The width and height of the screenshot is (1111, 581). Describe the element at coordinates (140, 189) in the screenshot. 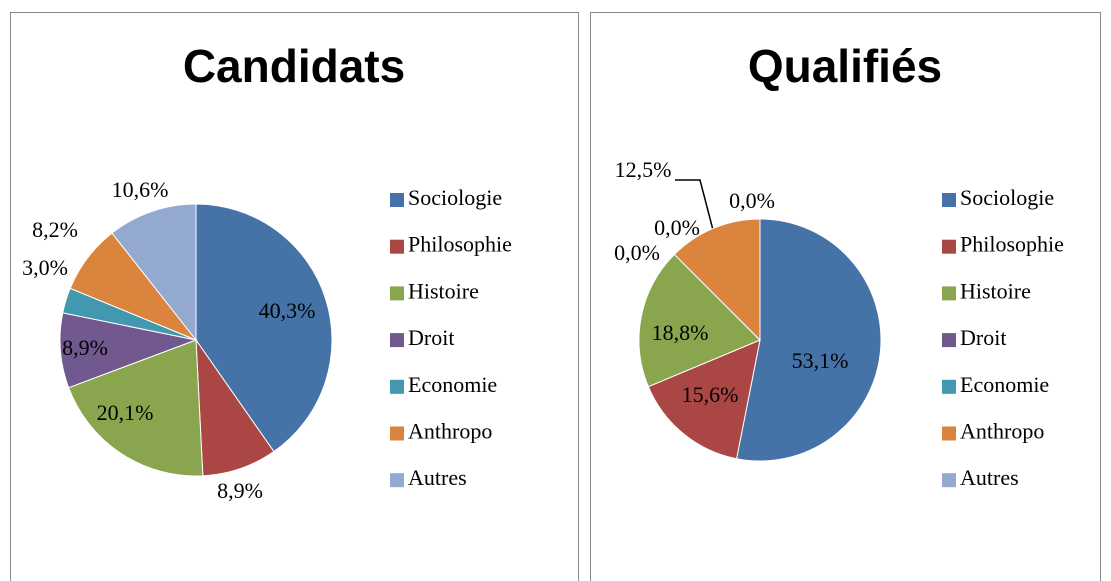

I see `data-label: 10,6%` at that location.